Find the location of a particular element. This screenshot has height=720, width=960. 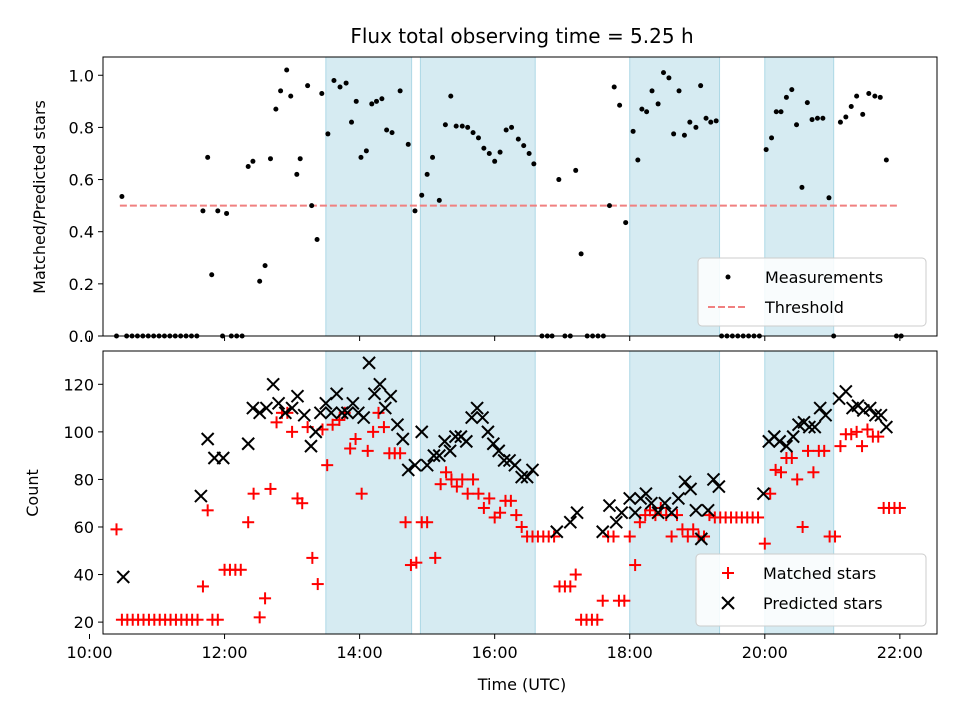

bottom-ytick-label: 80 is located at coordinates (84, 479).